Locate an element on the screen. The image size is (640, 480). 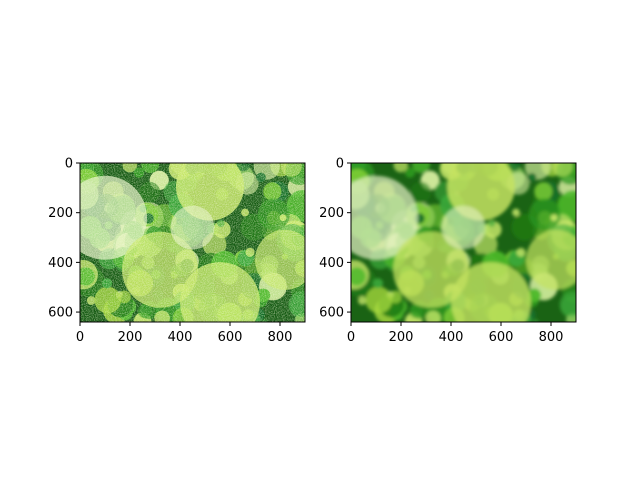
image-noise is located at coordinates (192, 242).